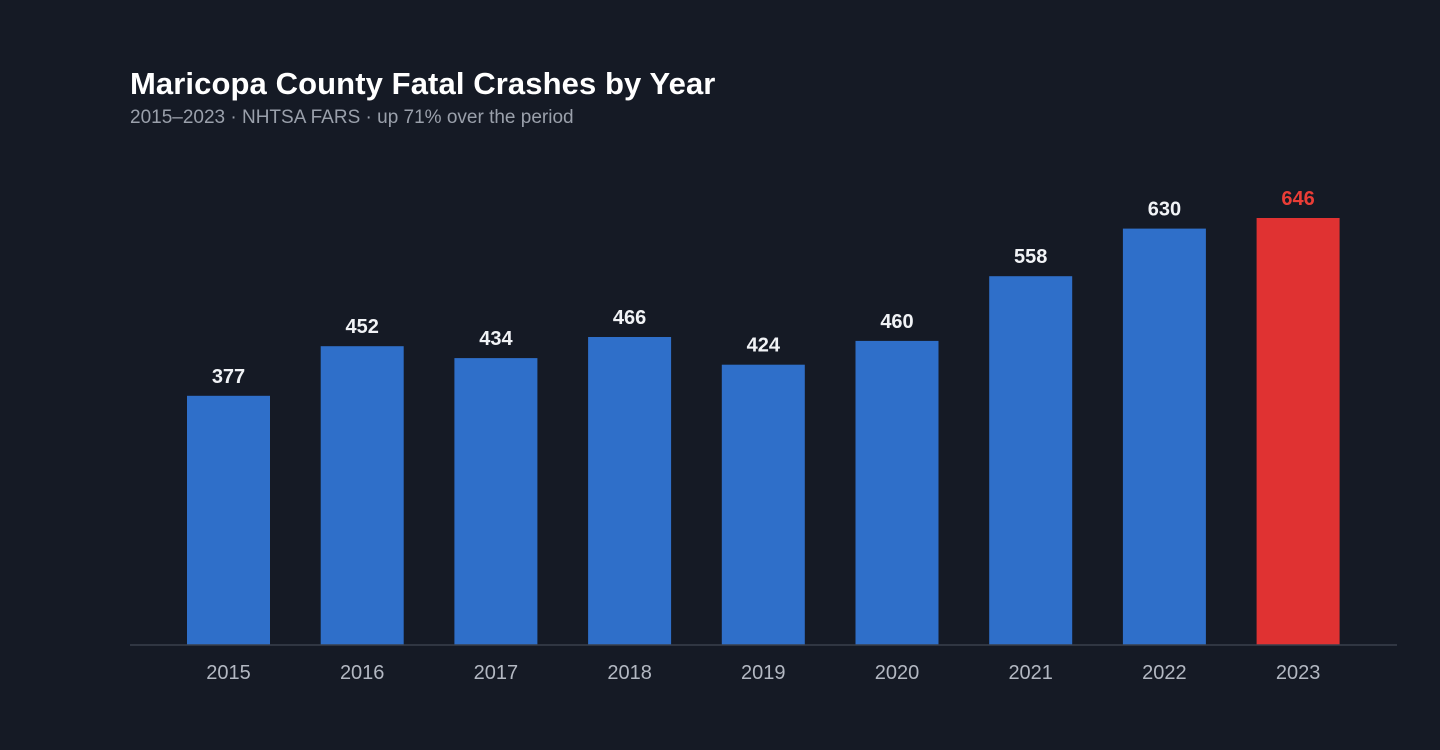  What do you see at coordinates (1164, 436) in the screenshot?
I see `bar-2022` at bounding box center [1164, 436].